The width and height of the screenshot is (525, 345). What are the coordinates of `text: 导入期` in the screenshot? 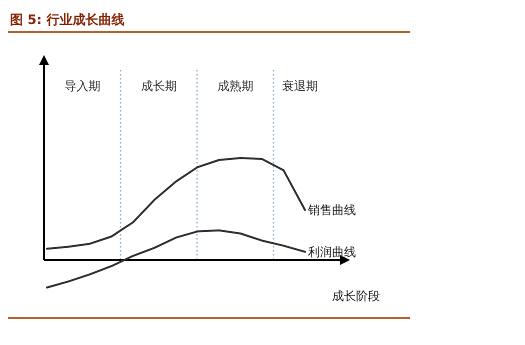 It's located at (82, 86).